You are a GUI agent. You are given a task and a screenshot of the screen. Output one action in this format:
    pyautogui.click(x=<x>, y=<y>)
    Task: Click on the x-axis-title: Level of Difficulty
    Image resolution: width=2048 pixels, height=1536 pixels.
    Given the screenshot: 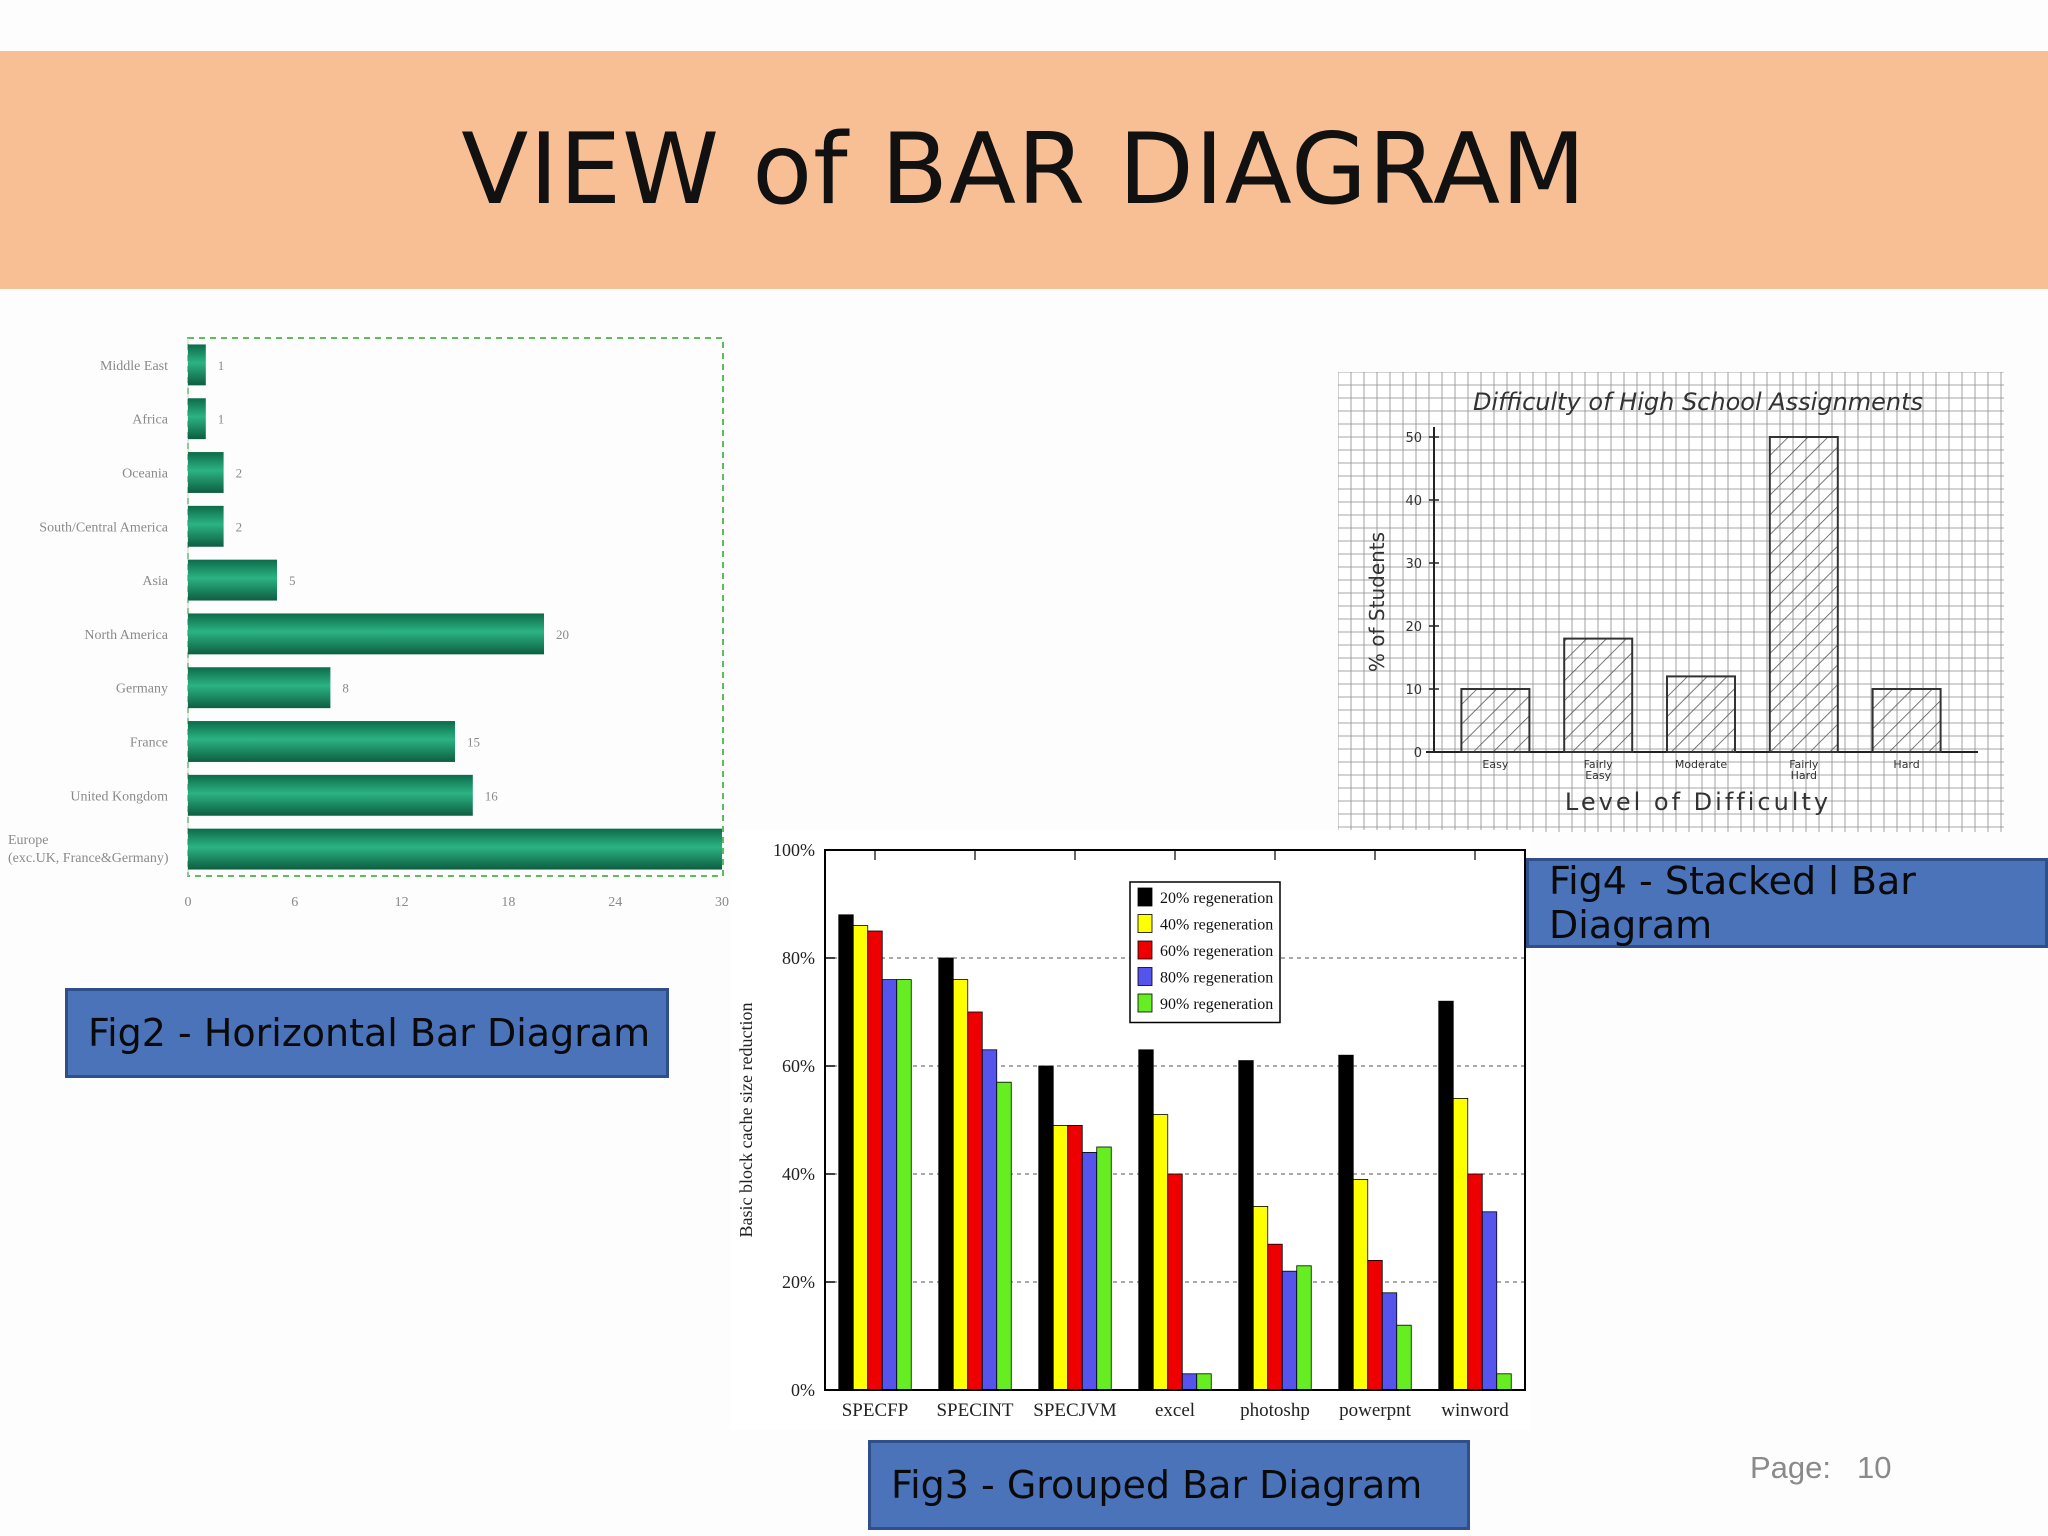 What is the action you would take?
    pyautogui.click(x=1698, y=802)
    